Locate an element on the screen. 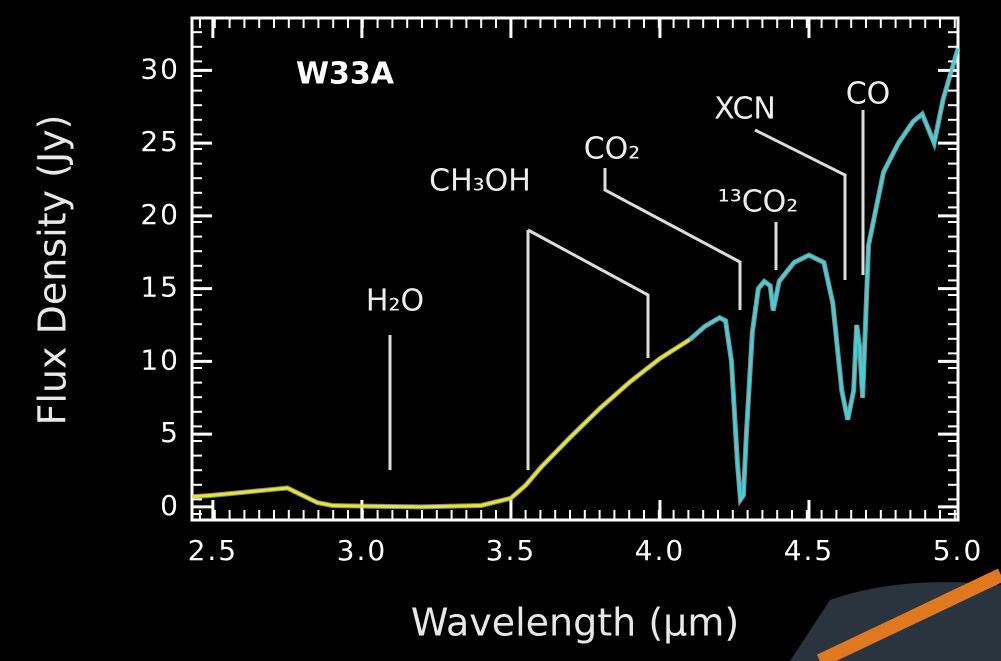  chart-title: W33A is located at coordinates (345, 74).